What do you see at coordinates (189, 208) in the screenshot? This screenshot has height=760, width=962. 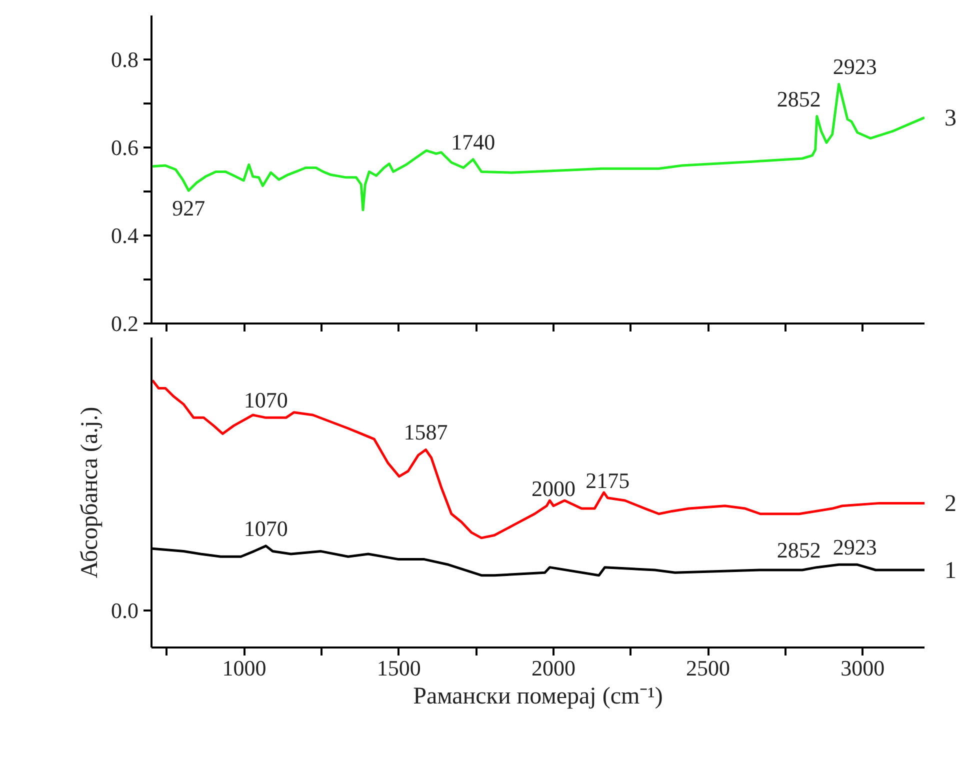 I see `annotation: 927` at bounding box center [189, 208].